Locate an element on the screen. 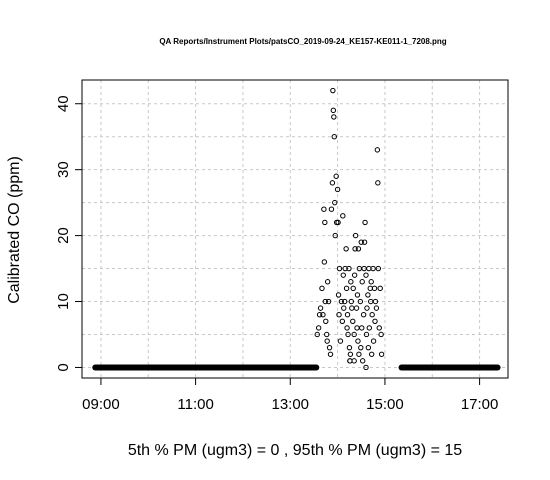 The image size is (550, 480). data-points is located at coordinates (349, 229).